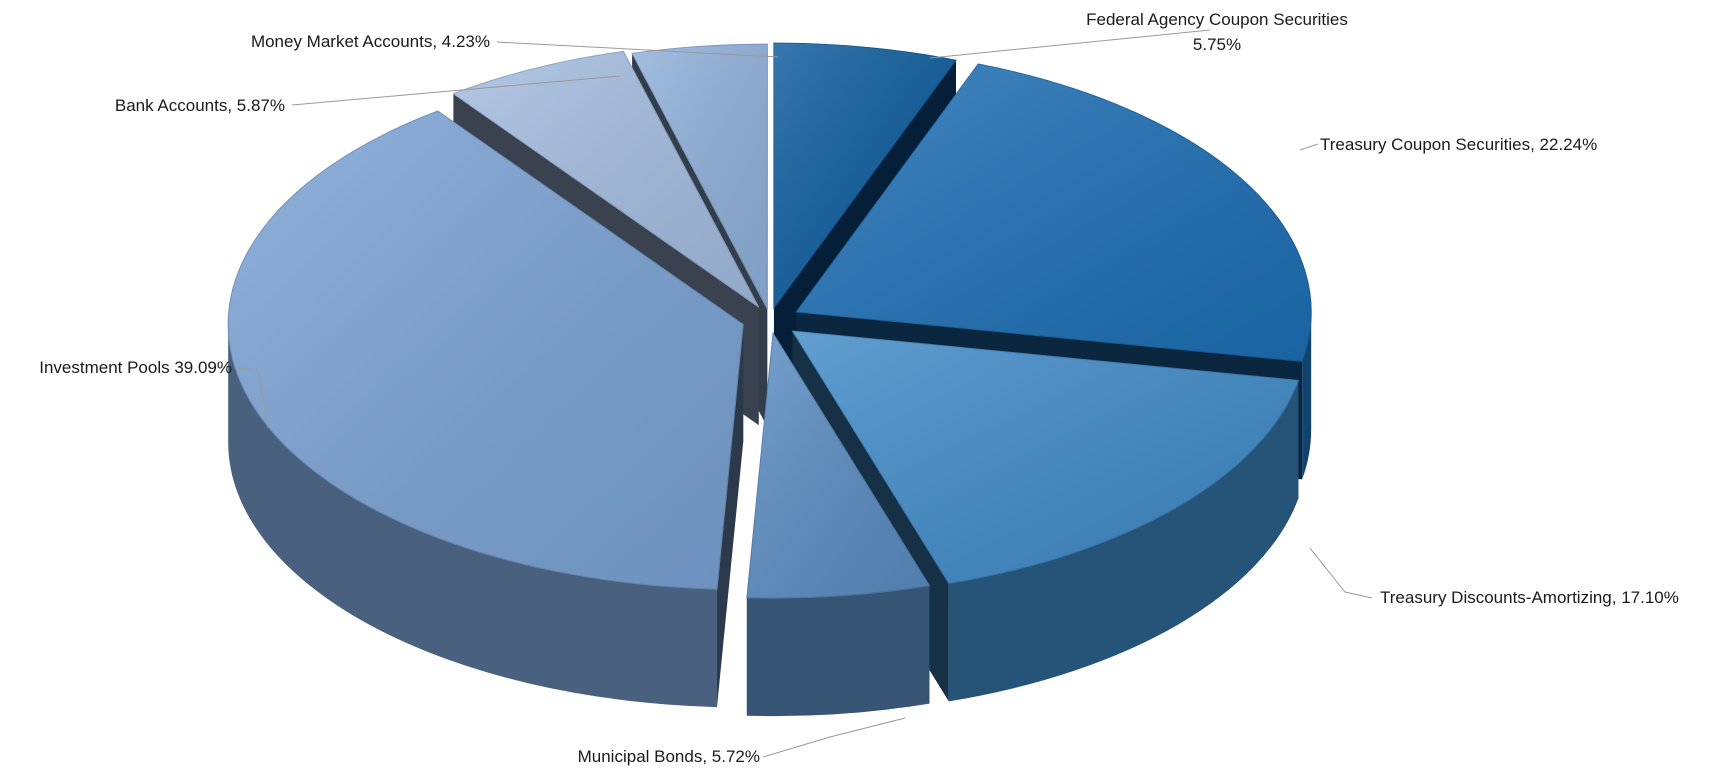 This screenshot has height=772, width=1728. I want to click on slice-data-label: Investment Pools 39.09%, so click(135, 367).